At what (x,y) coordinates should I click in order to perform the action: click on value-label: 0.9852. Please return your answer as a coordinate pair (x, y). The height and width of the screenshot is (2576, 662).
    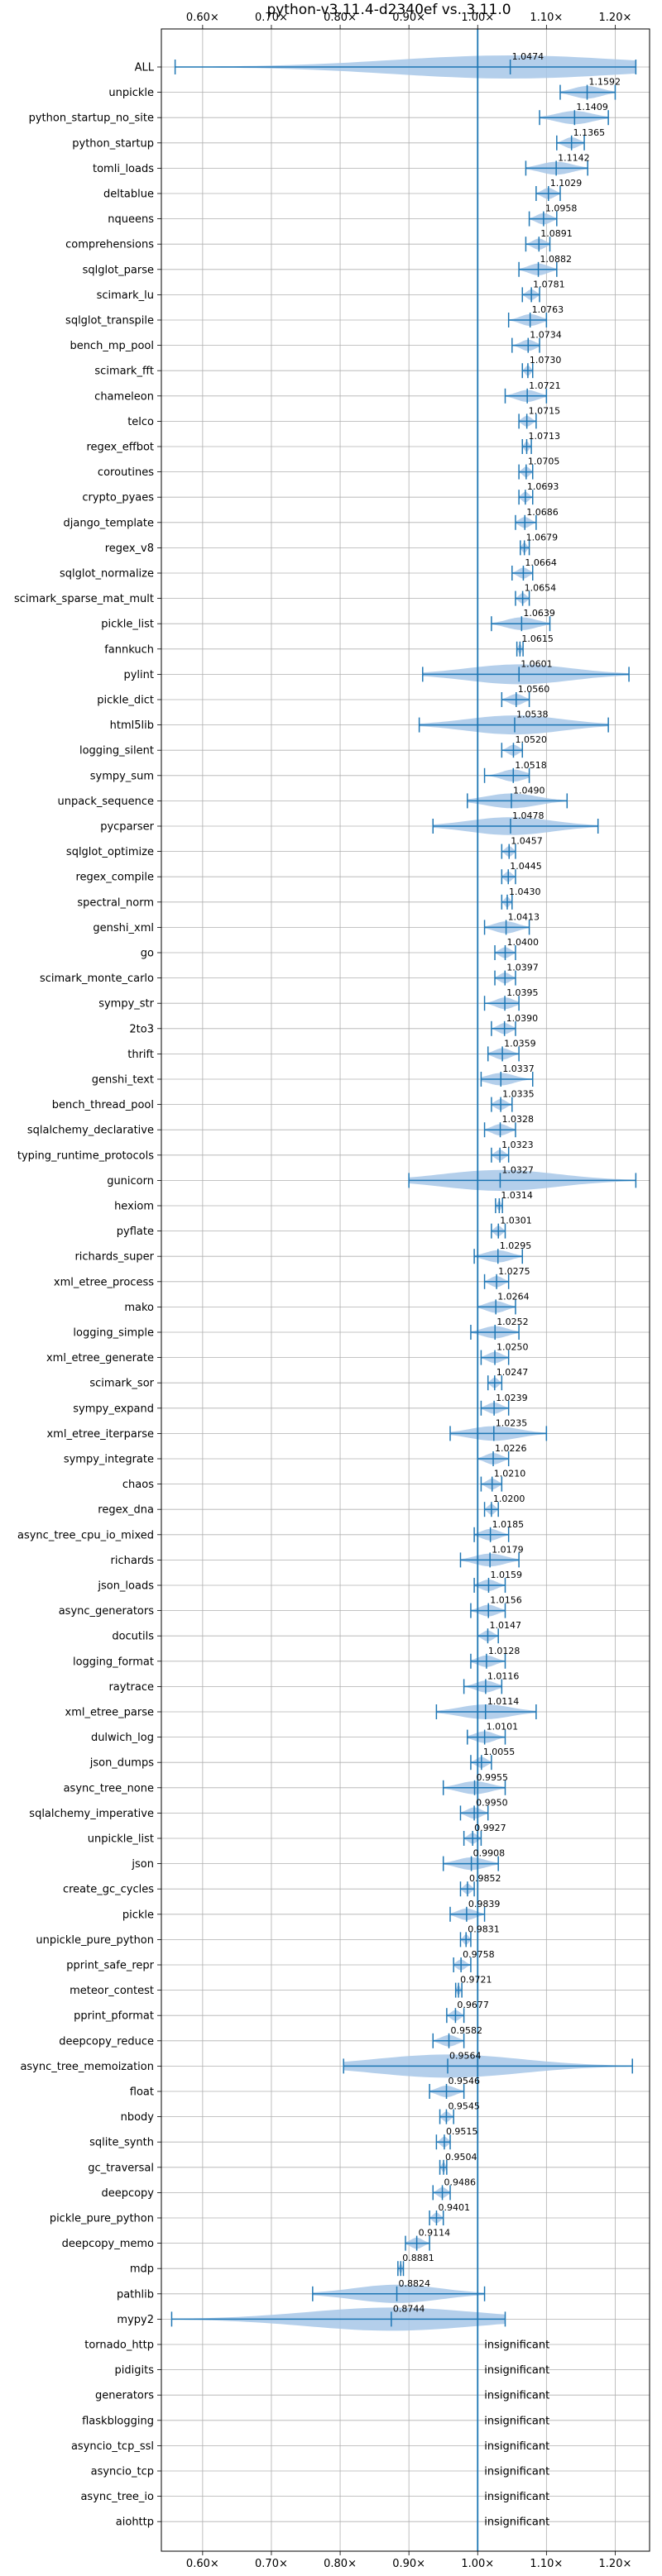
    Looking at the image, I should click on (485, 1879).